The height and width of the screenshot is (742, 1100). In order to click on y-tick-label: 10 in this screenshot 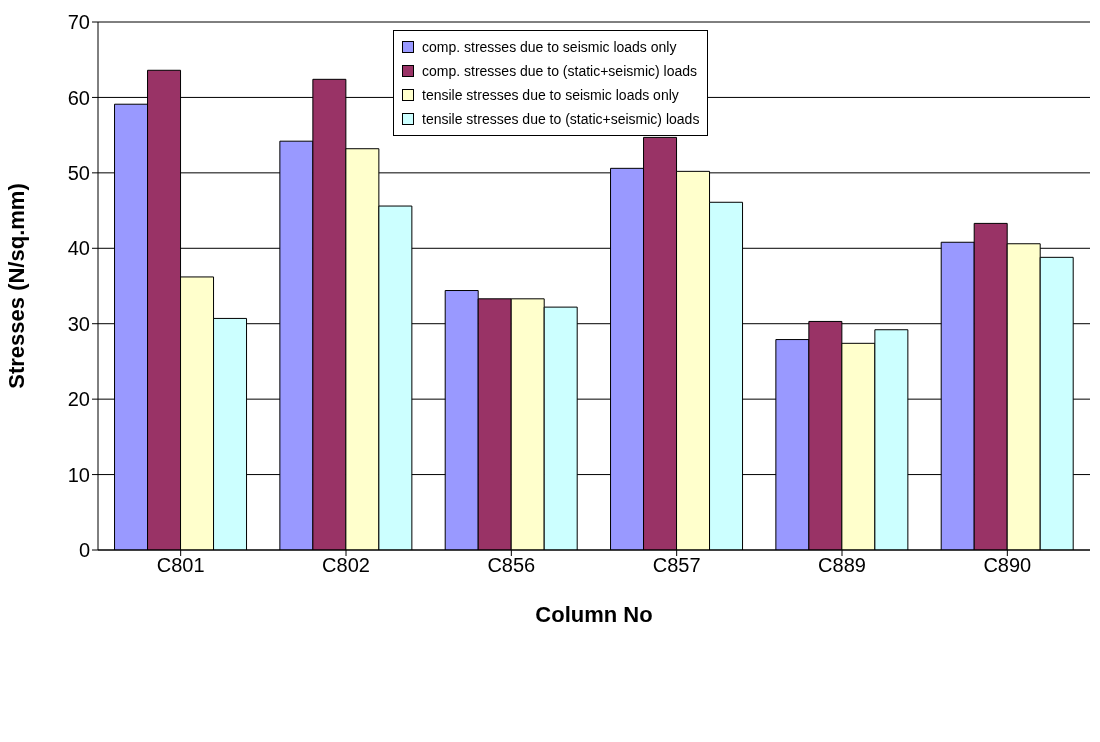, I will do `click(78, 474)`.